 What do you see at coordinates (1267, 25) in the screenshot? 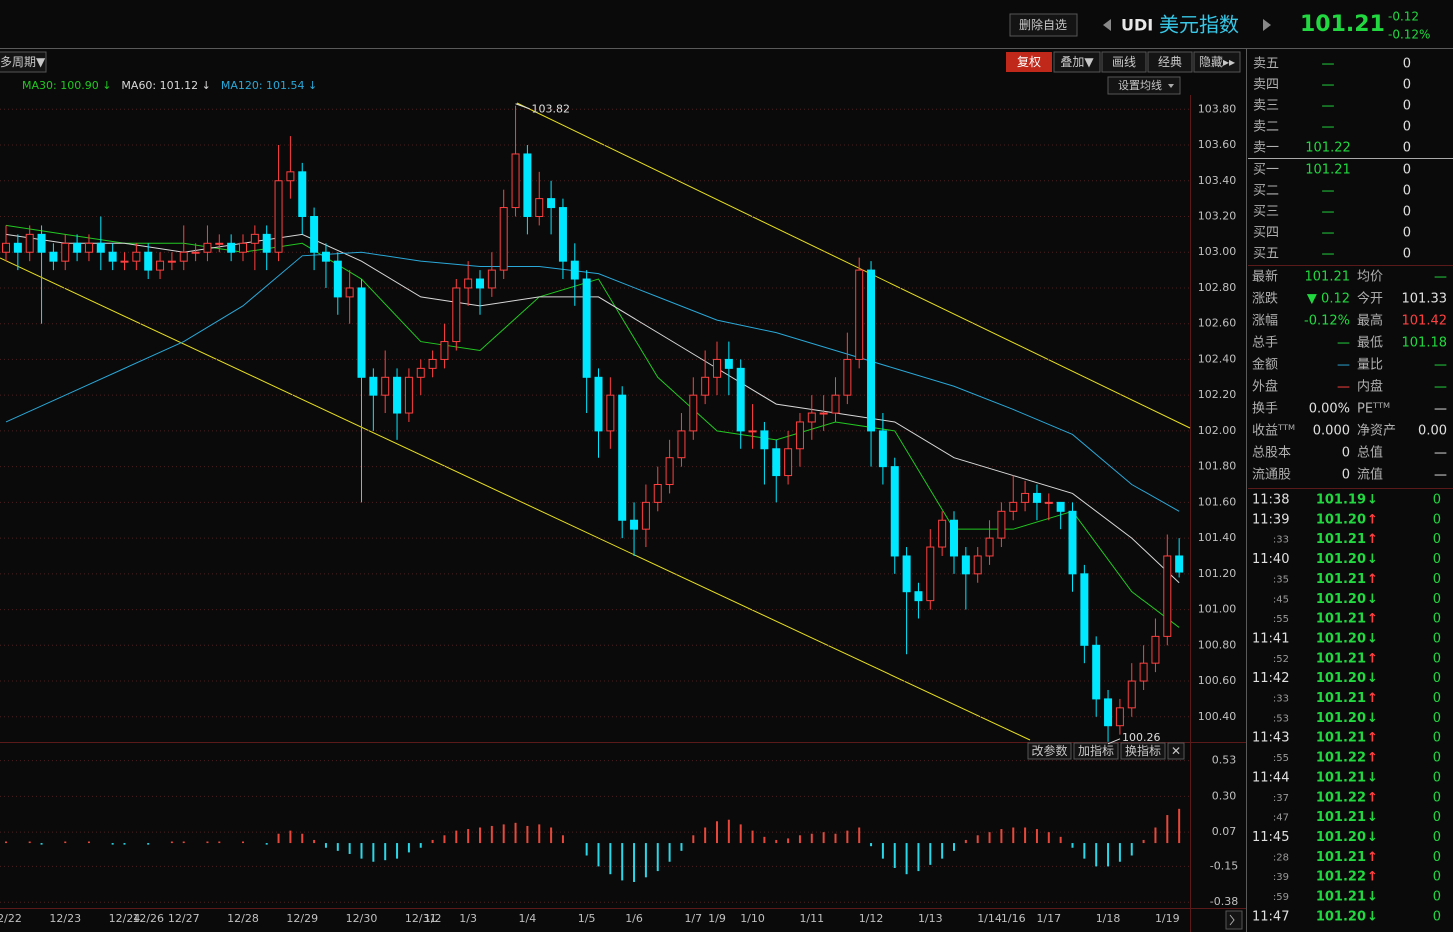
I see `next-arrow` at bounding box center [1267, 25].